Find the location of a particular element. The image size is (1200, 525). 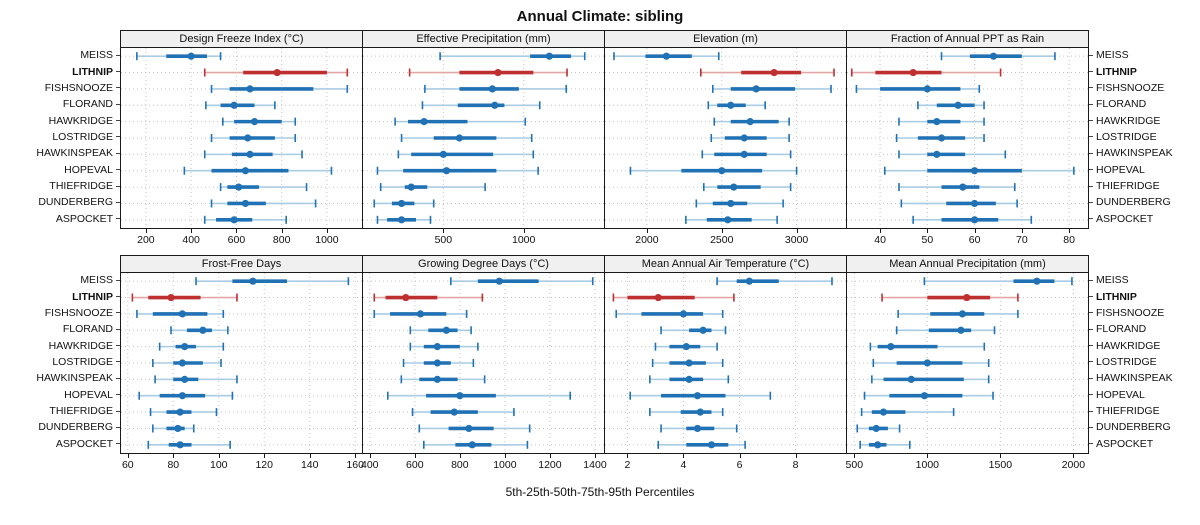

site-label-left-hopeval: HOPEVAL is located at coordinates (60, 170).